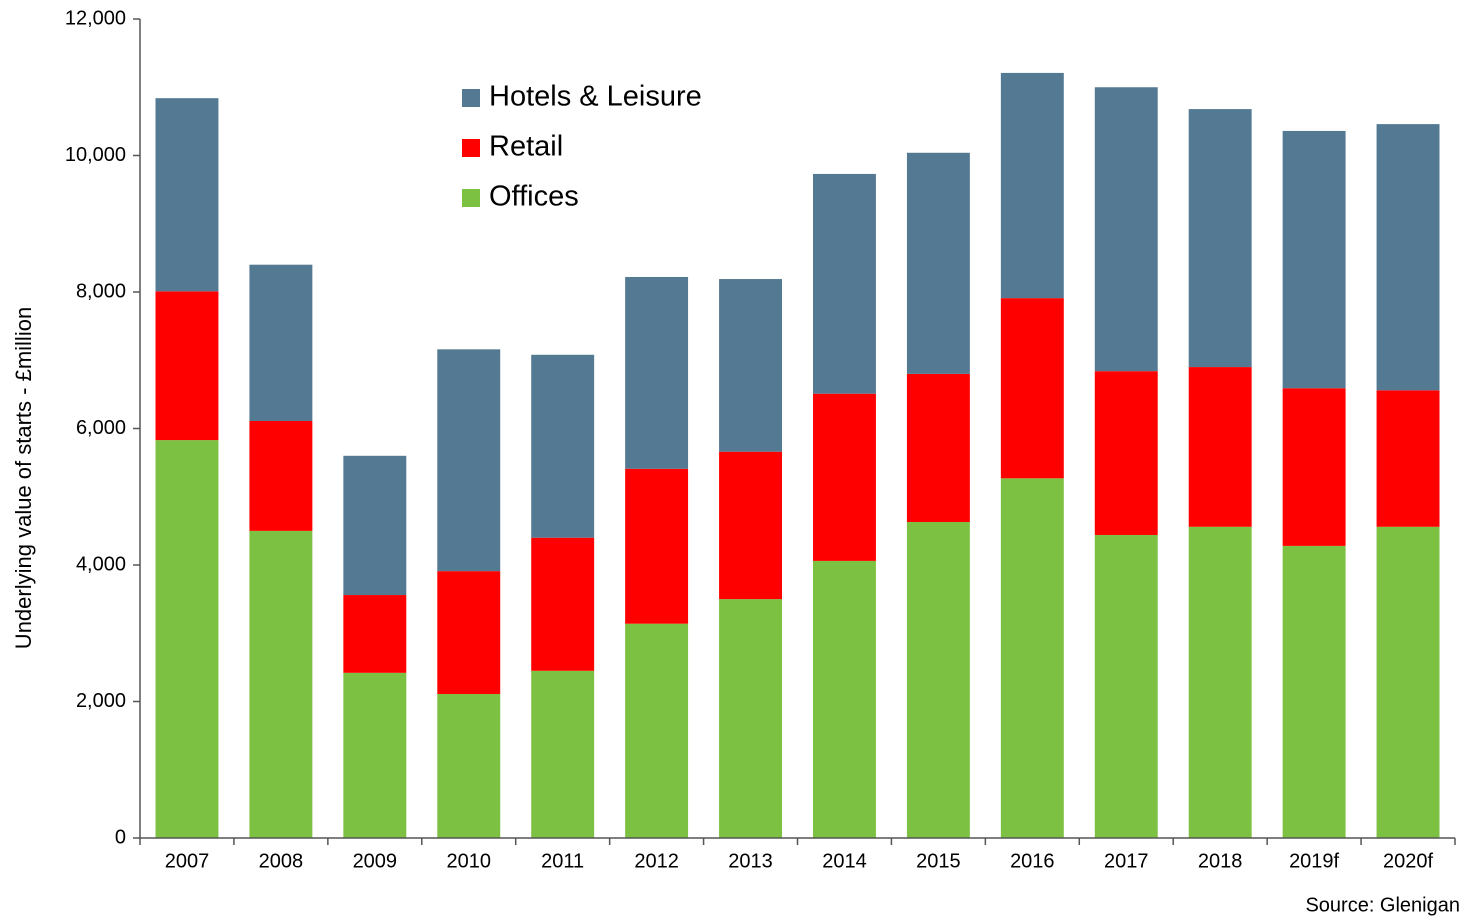  What do you see at coordinates (1126, 861) in the screenshot?
I see `x-tick-label: 2017` at bounding box center [1126, 861].